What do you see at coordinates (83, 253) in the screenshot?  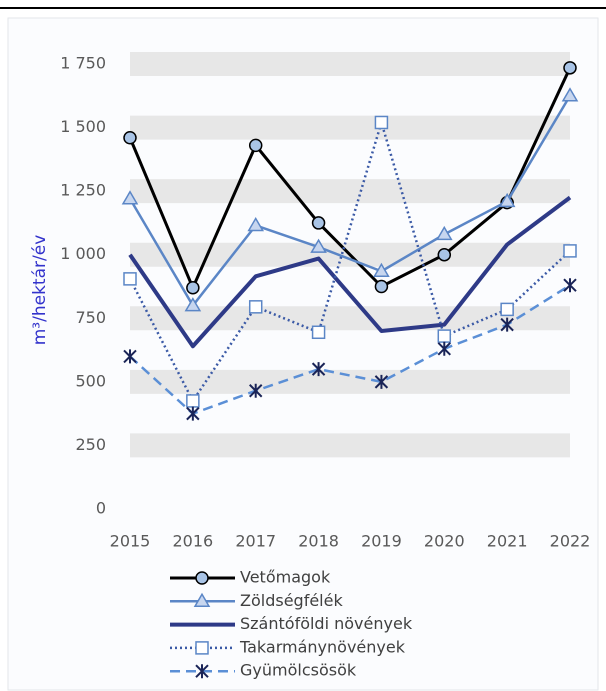 I see `y-tick-label: 1 000` at bounding box center [83, 253].